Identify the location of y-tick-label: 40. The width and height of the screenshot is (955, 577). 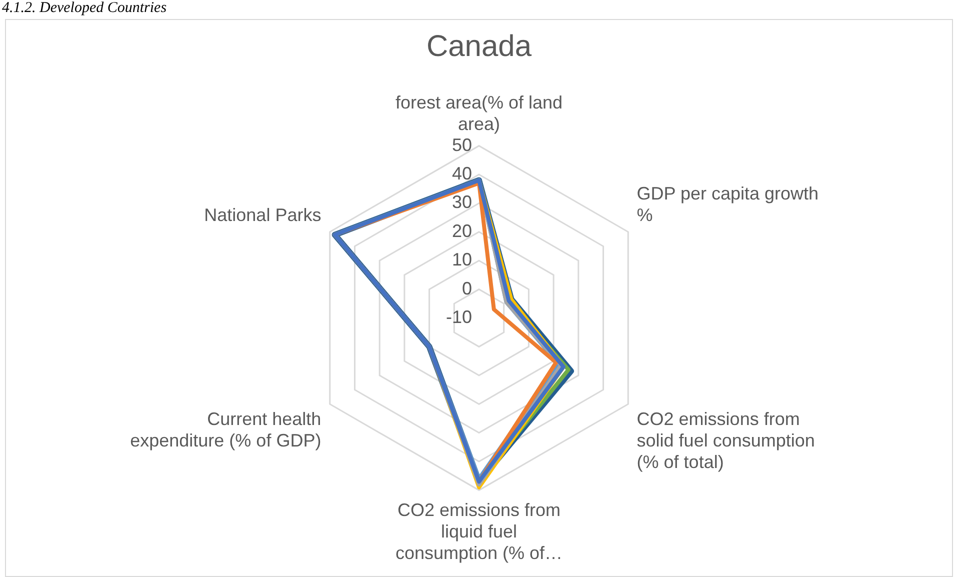
(462, 173).